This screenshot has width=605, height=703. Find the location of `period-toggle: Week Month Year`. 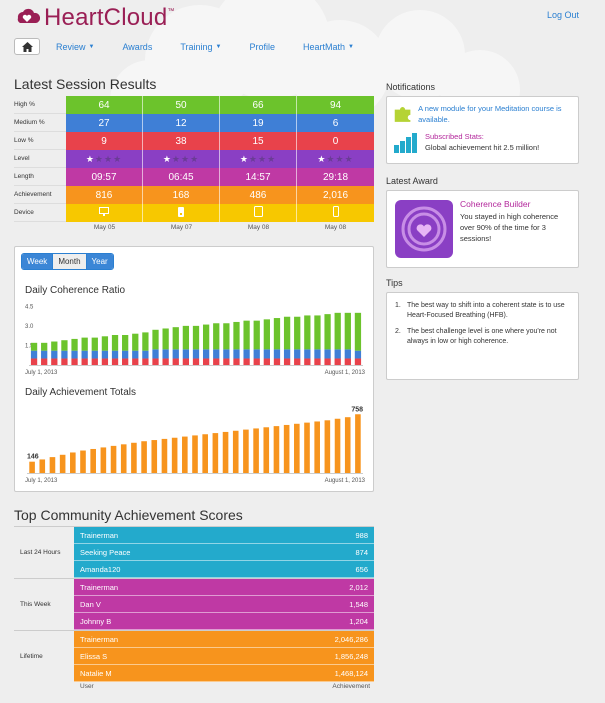

period-toggle: Week Month Year is located at coordinates (67, 261).